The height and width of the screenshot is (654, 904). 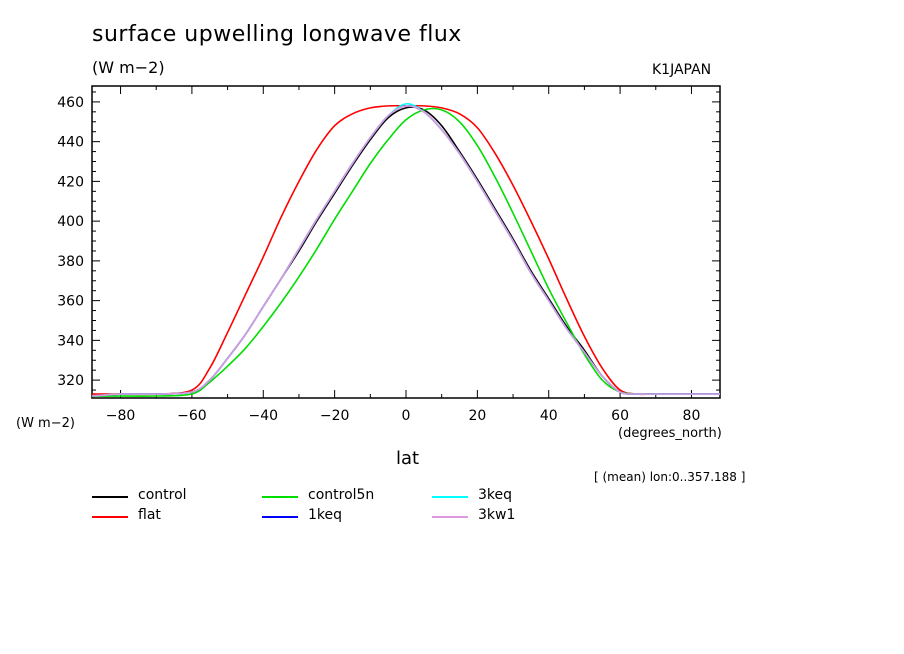 What do you see at coordinates (477, 416) in the screenshot?
I see `x-tick-label: 20` at bounding box center [477, 416].